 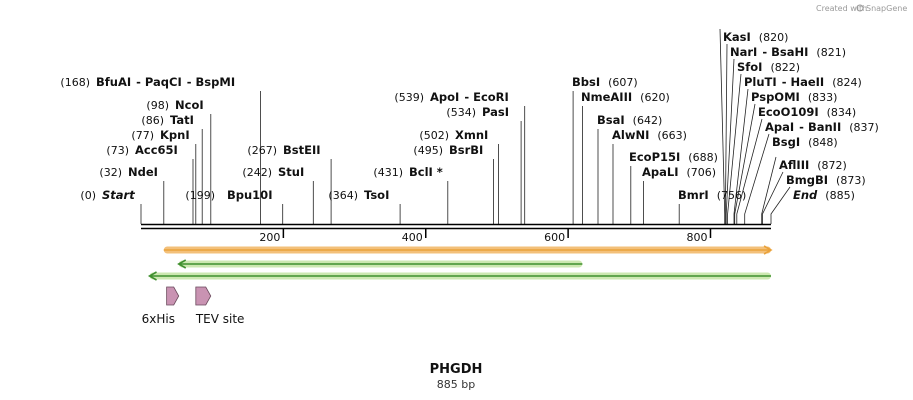 What do you see at coordinates (813, 165) in the screenshot?
I see `site-afliii: AflIII (872)` at bounding box center [813, 165].